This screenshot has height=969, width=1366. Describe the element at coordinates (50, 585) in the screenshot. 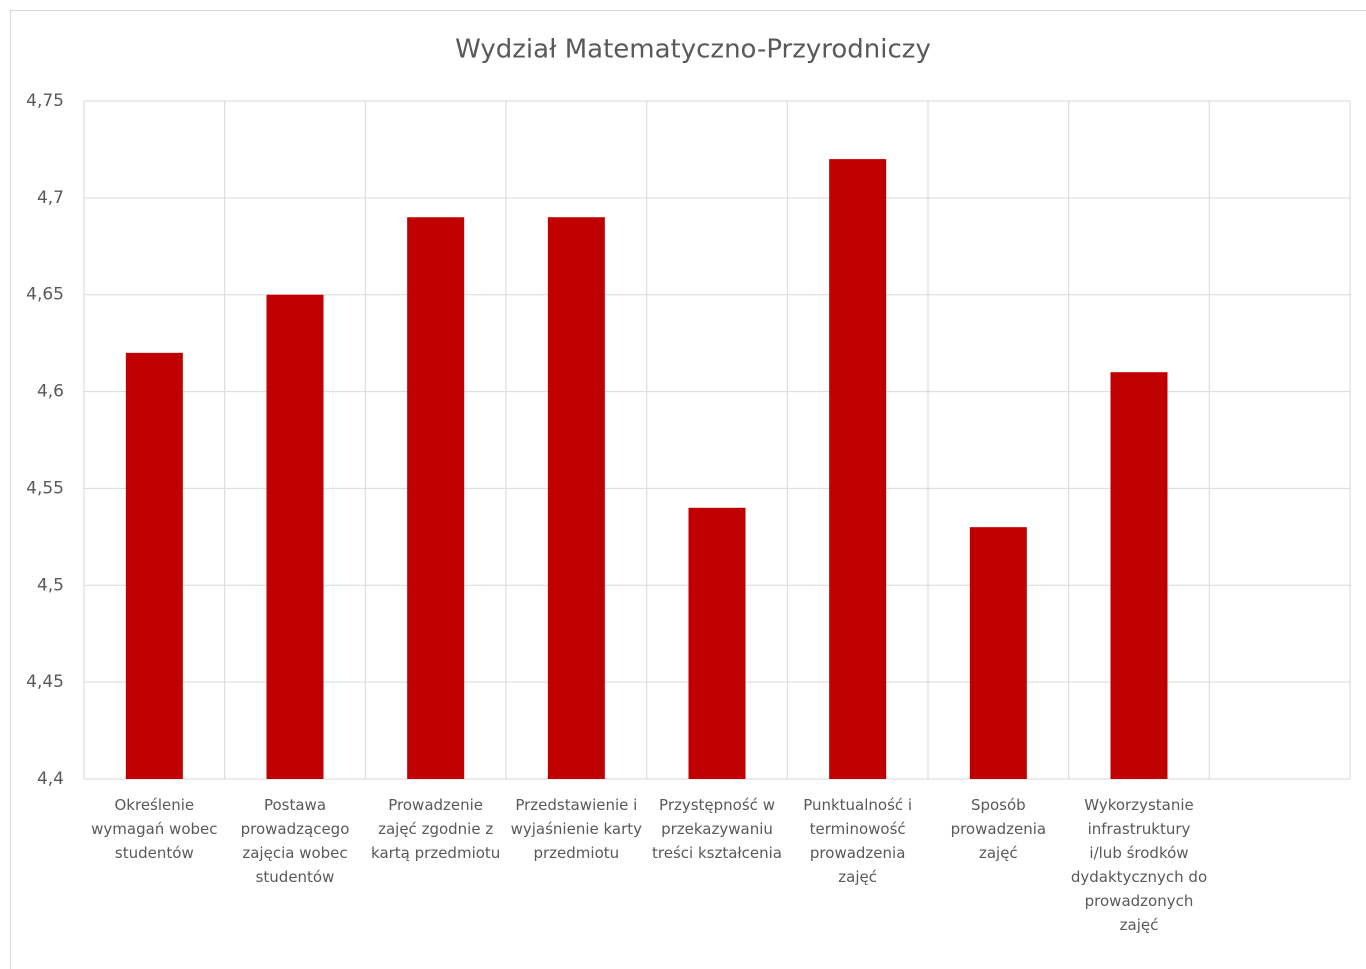

I see `y-tick-label: 4,5` at that location.